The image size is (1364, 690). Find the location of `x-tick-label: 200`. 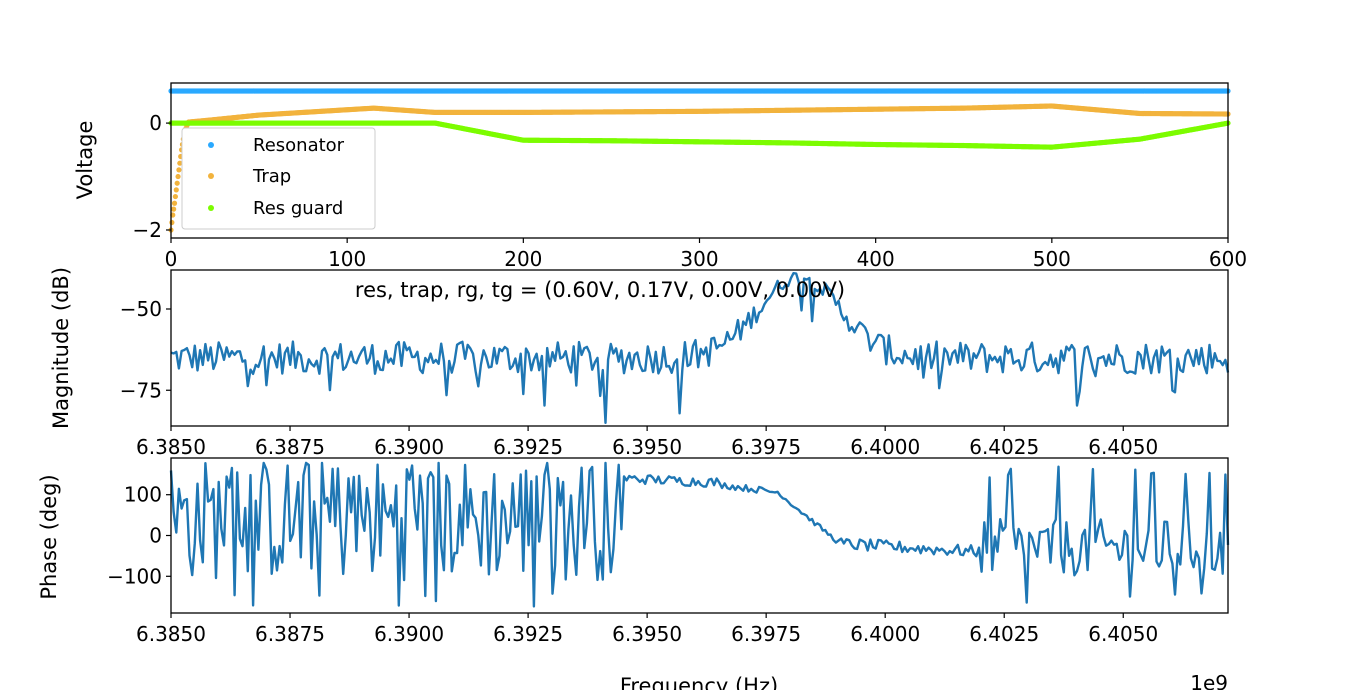

x-tick-label: 200 is located at coordinates (523, 259).